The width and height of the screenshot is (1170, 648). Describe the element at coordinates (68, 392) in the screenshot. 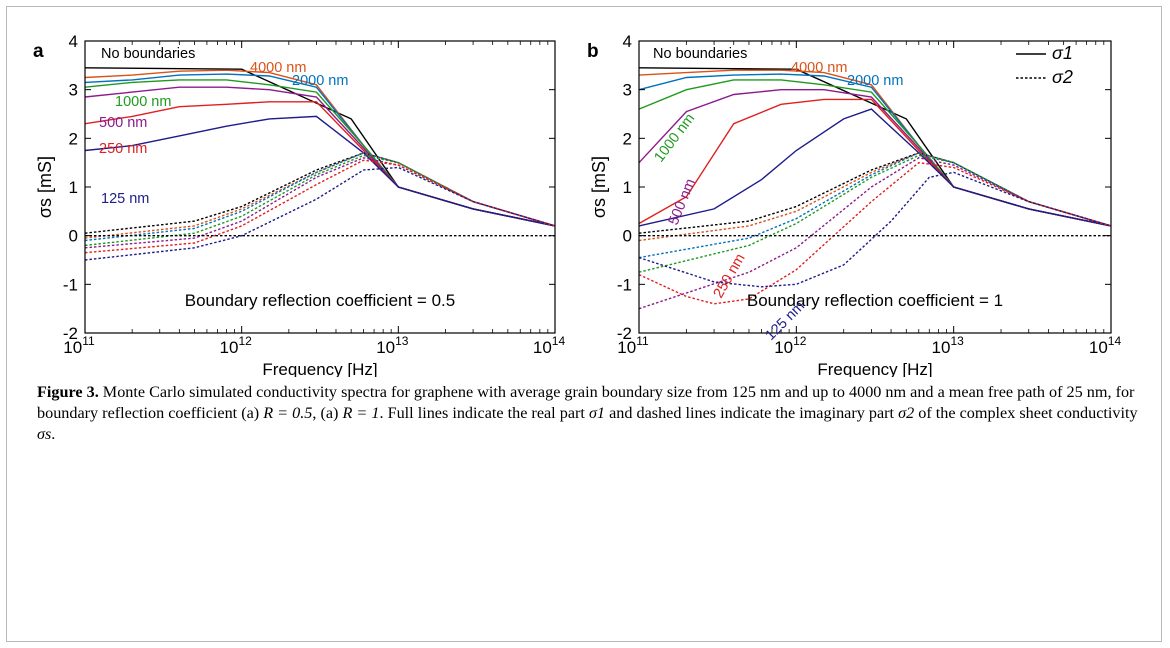

I see `caption-label: Figure 3.` at that location.